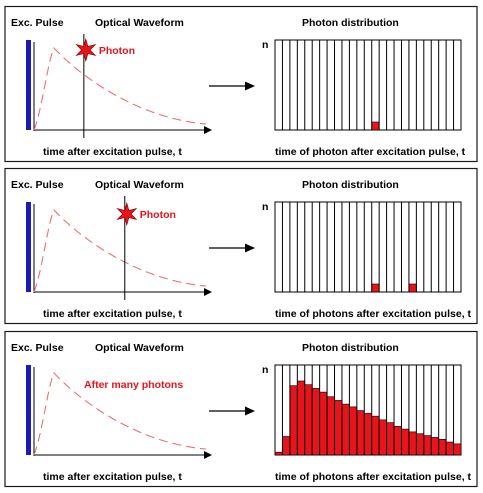  What do you see at coordinates (370, 152) in the screenshot?
I see `distribution-axis-label: time of photon after excitation pulse, t` at bounding box center [370, 152].